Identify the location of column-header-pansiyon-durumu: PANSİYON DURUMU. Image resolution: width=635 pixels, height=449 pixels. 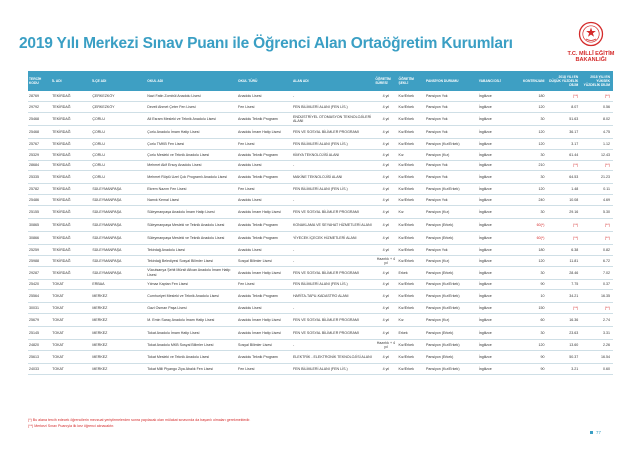
(451, 81).